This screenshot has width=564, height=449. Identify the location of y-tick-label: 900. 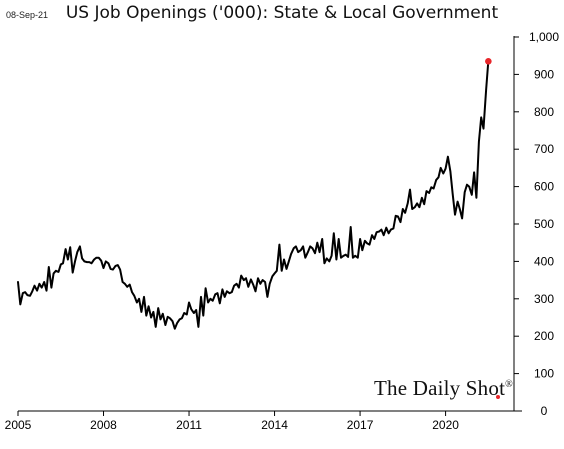
(544, 74).